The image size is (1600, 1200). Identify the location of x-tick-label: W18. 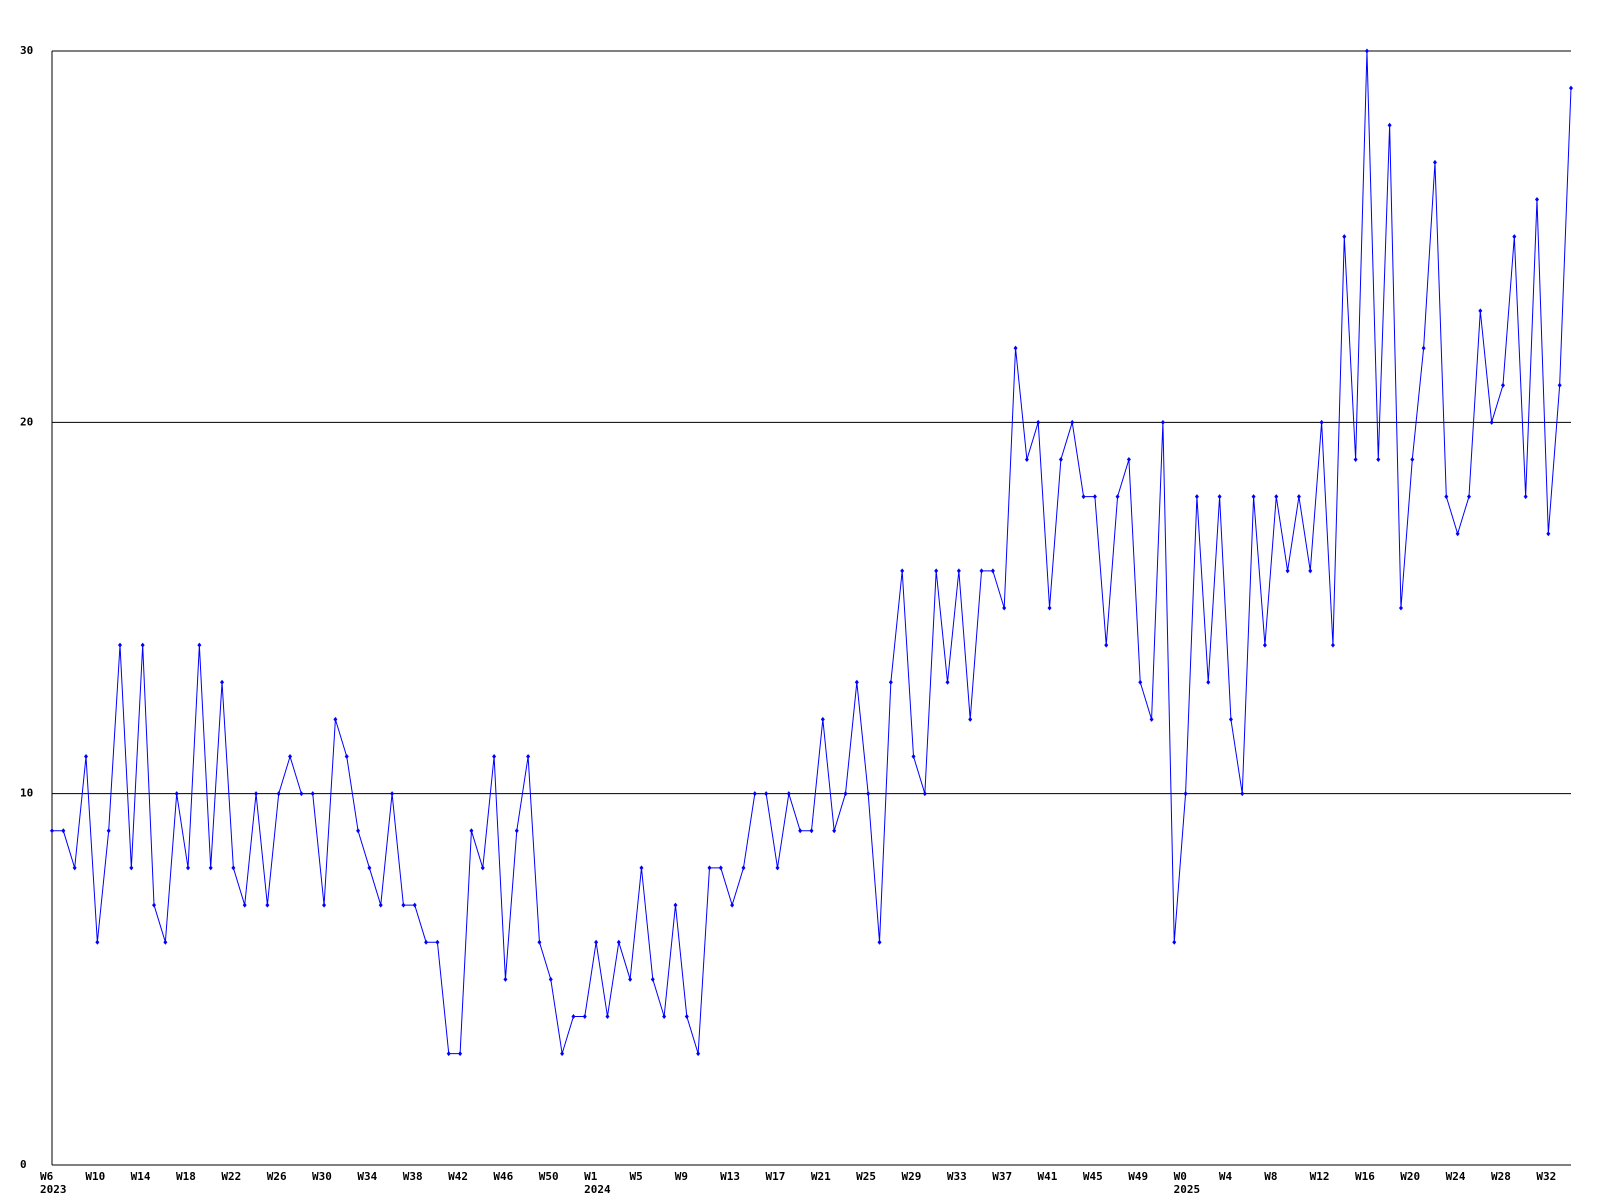
(186, 1176).